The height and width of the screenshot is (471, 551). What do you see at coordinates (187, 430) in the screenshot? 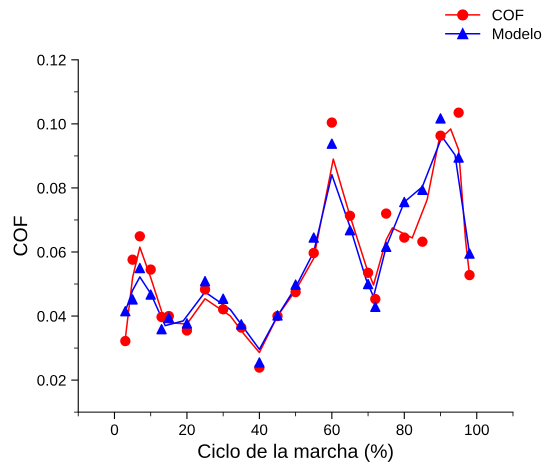
I see `x-tick-label: 20` at bounding box center [187, 430].